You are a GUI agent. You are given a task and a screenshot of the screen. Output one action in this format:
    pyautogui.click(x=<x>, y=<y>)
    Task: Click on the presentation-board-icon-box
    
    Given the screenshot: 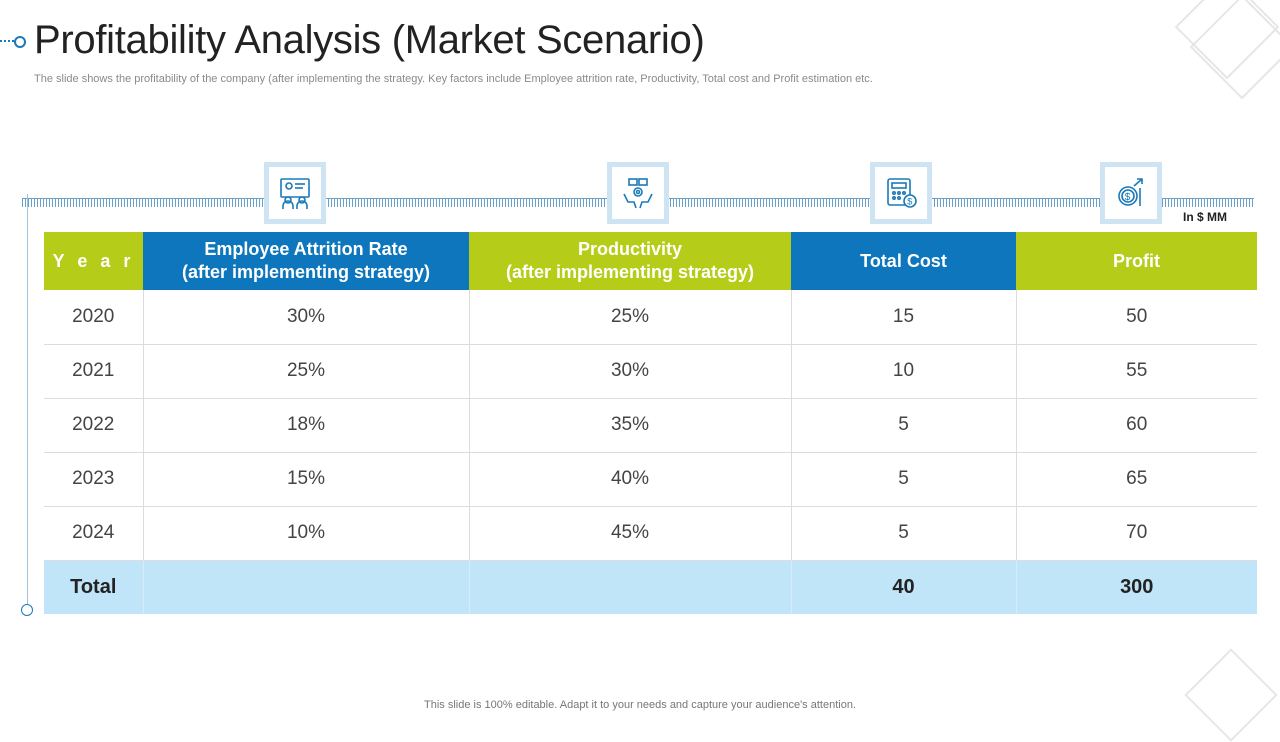 What is the action you would take?
    pyautogui.click(x=295, y=193)
    